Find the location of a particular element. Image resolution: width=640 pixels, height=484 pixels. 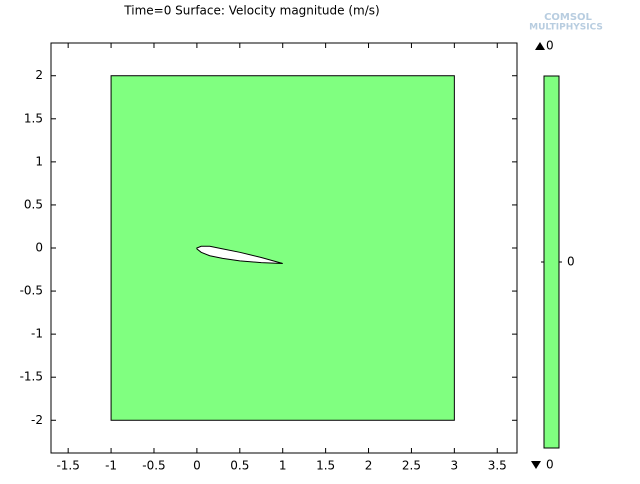

x-tick-label: 2.5 is located at coordinates (411, 466).